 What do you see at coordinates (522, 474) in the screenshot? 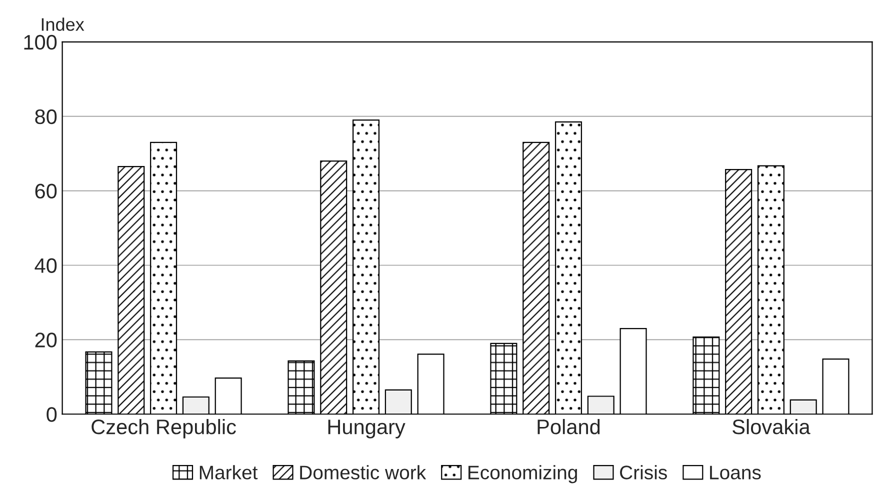
I see `legend-label: Economizing` at bounding box center [522, 474].